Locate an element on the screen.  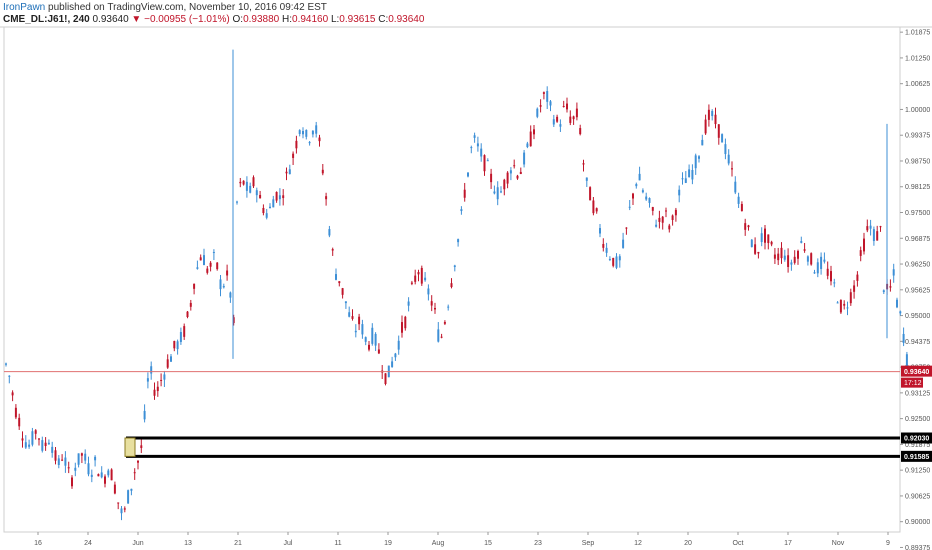
open-value: 0.93880 is located at coordinates (261, 19).